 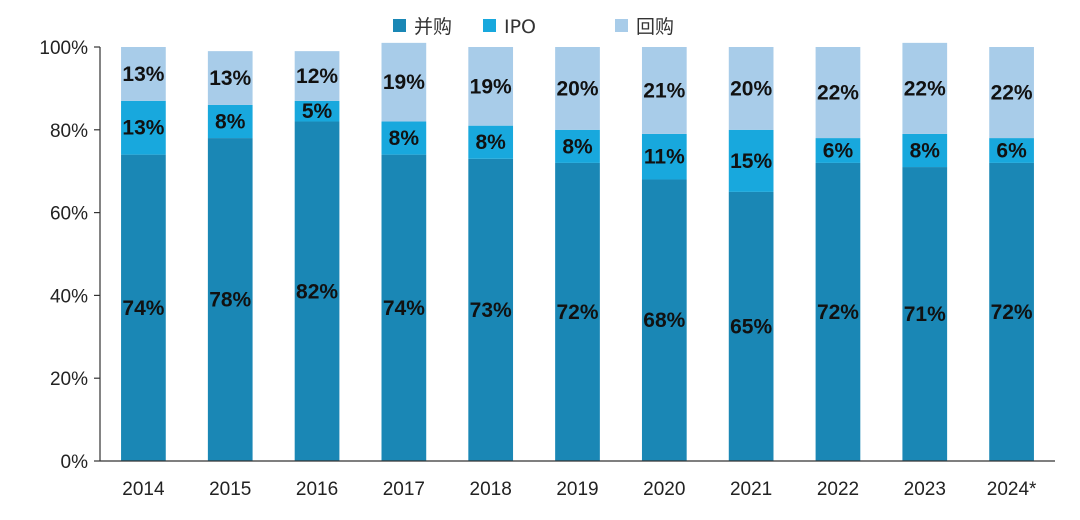 I want to click on bar-segment-3-2022, so click(x=838, y=93).